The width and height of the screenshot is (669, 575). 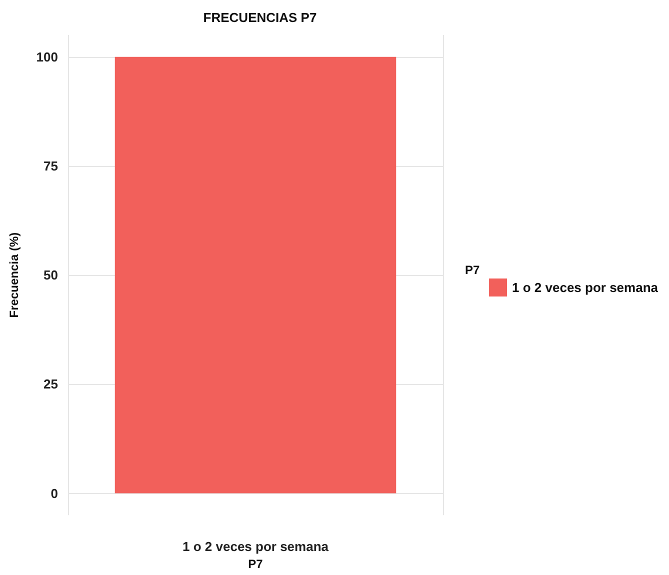 I want to click on legend-label: 1 o 2 veces por semana, so click(x=585, y=287).